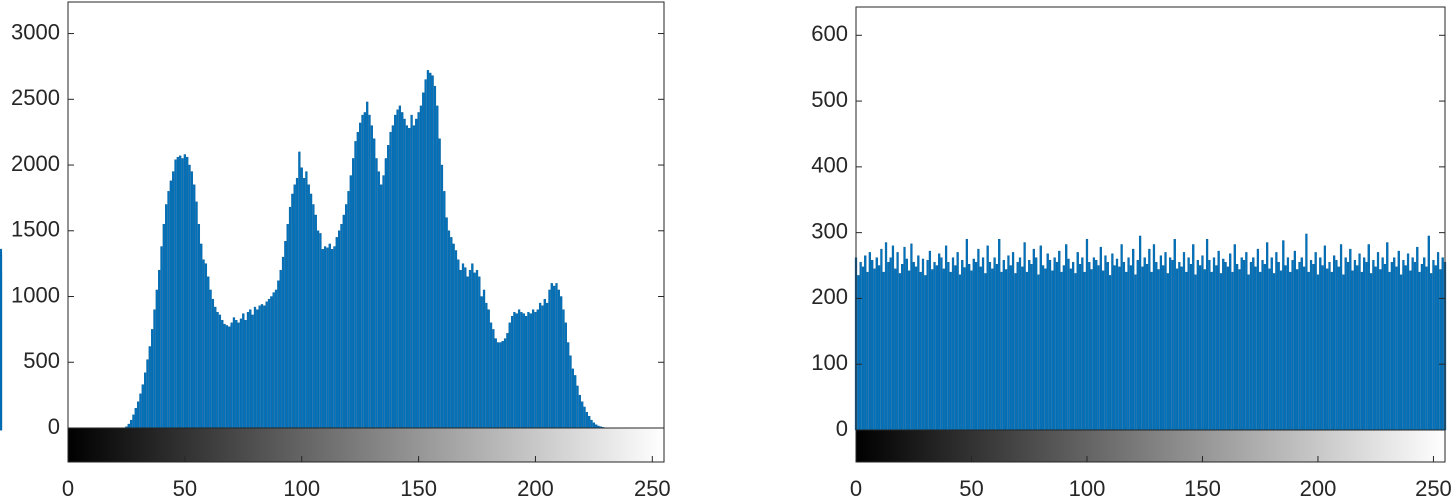  What do you see at coordinates (856, 488) in the screenshot?
I see `x-tick-label: 0` at bounding box center [856, 488].